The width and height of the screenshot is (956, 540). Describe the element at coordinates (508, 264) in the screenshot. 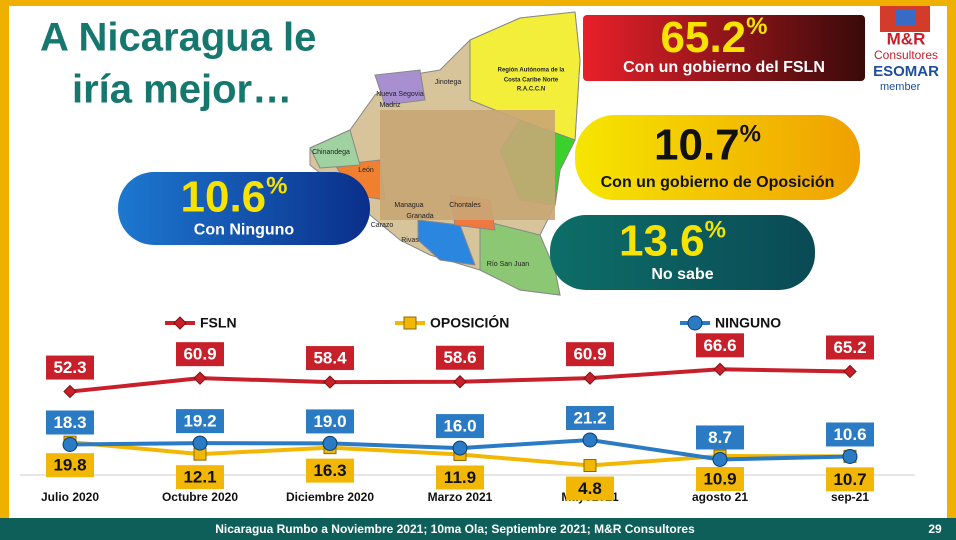

I see `map-label: Río San Juan` at that location.